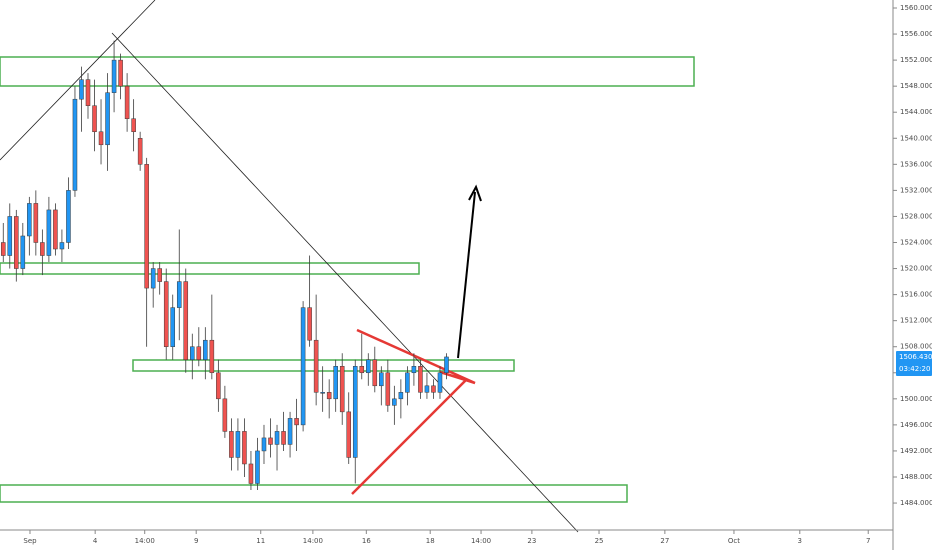 The width and height of the screenshot is (932, 550). I want to click on countdown: 03:42:20, so click(914, 369).